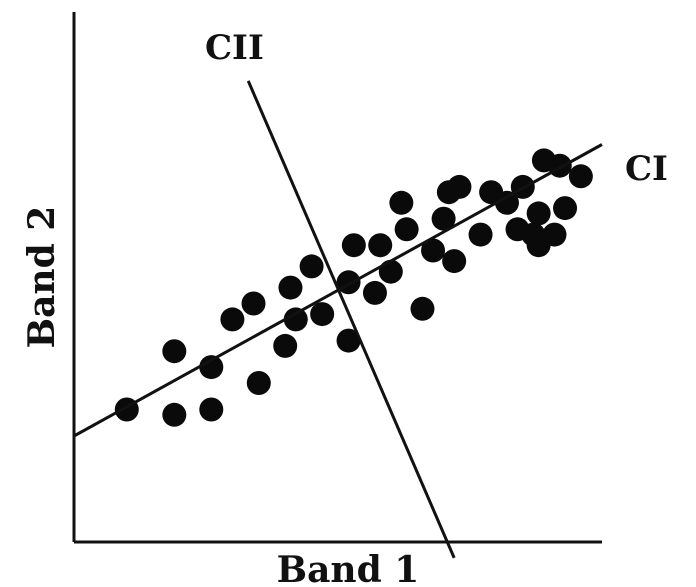  Describe the element at coordinates (234, 48) in the screenshot. I see `cii-label: CII` at that location.